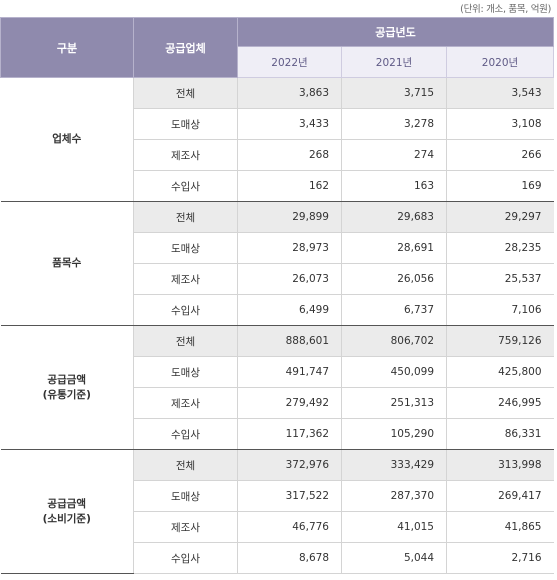 The image size is (557, 580). What do you see at coordinates (500, 372) in the screenshot?
I see `value-cell: 425,800` at bounding box center [500, 372].